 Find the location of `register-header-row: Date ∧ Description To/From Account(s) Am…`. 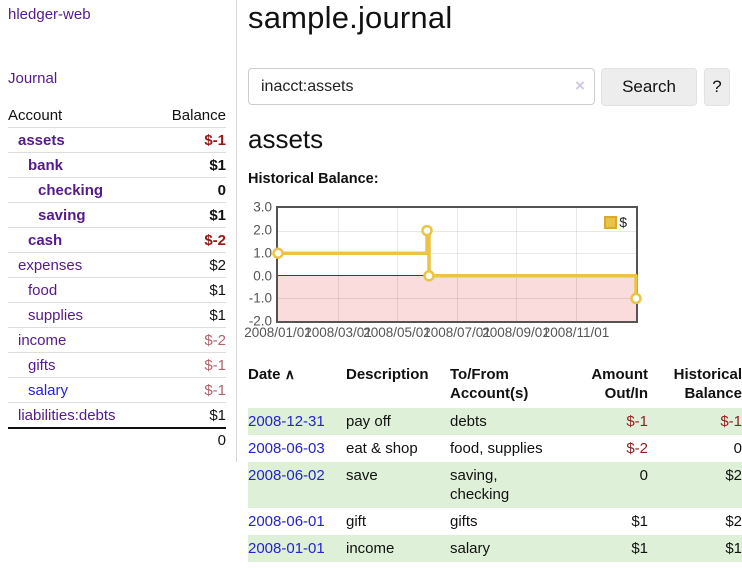

register-header-row: Date ∧ Description To/From Account(s) Am… is located at coordinates (495, 385).